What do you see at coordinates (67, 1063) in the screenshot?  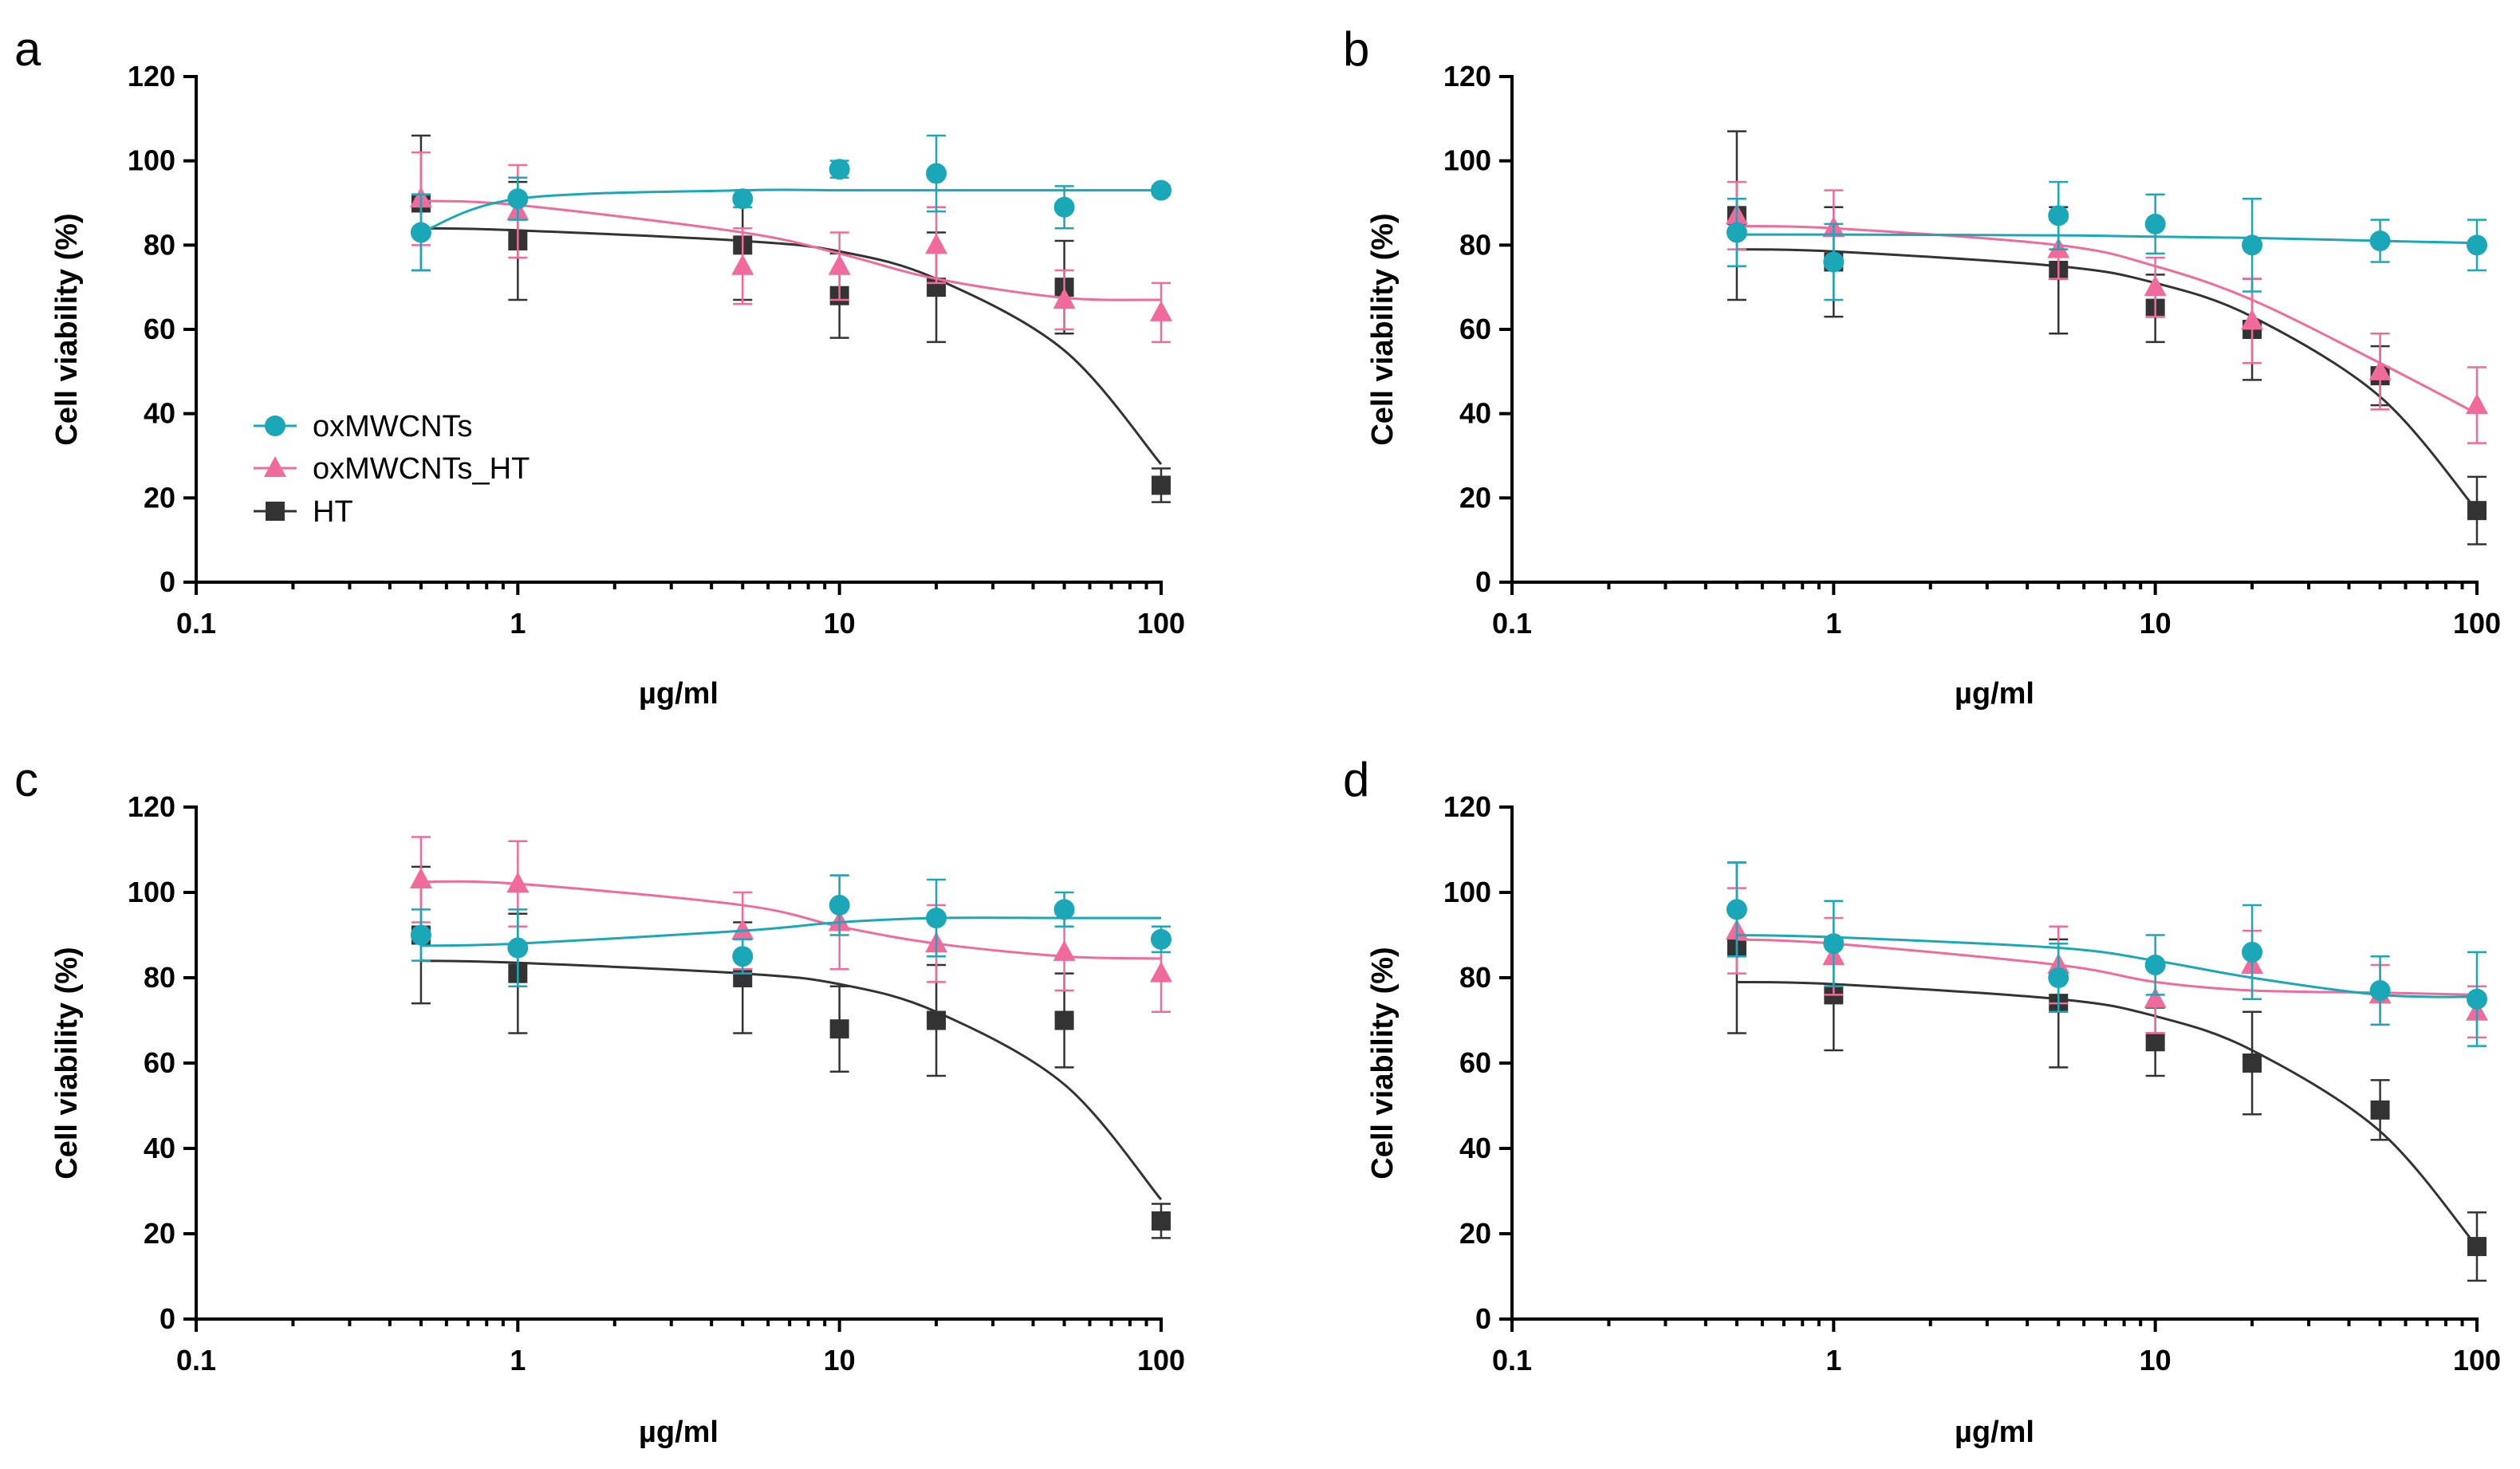 I see `y-axis-label: Cell viability (%)` at bounding box center [67, 1063].